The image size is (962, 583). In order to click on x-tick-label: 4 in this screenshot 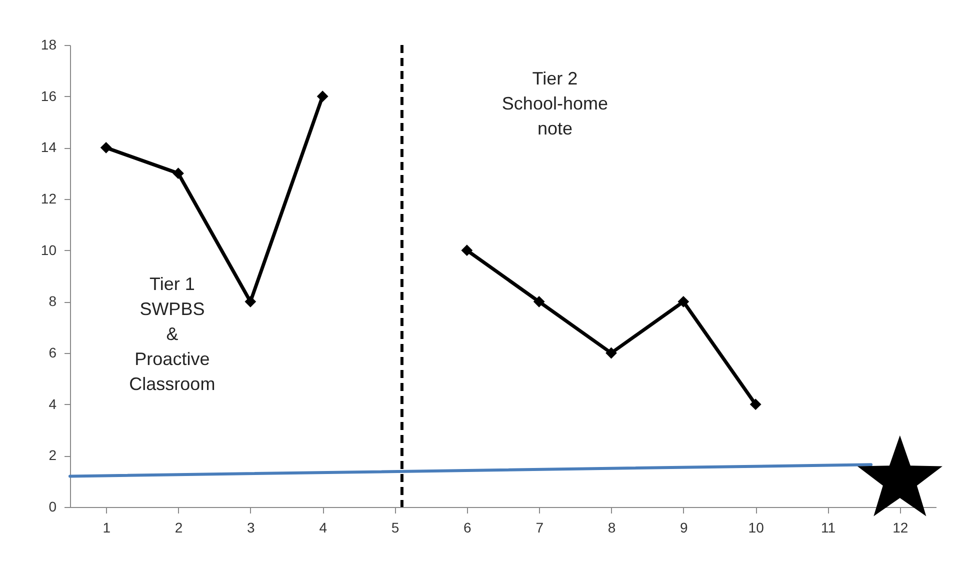, I will do `click(323, 528)`.